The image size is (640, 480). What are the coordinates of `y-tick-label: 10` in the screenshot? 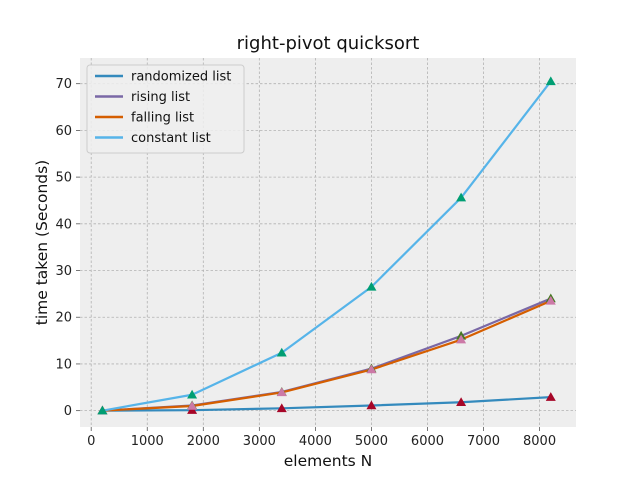 It's located at (63, 364).